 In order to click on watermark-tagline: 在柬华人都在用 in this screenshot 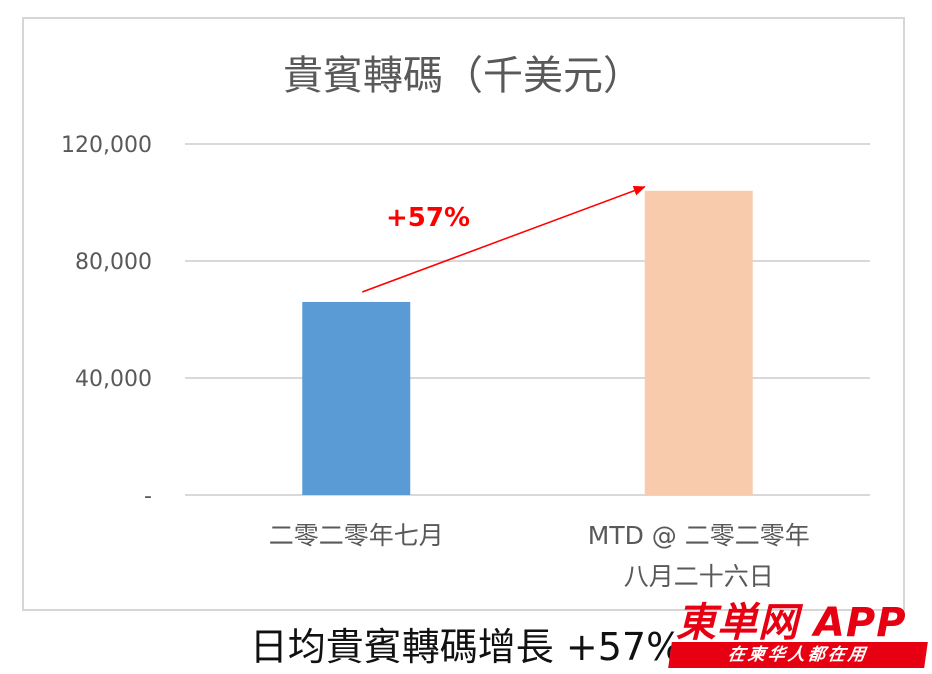, I will do `click(798, 655)`.